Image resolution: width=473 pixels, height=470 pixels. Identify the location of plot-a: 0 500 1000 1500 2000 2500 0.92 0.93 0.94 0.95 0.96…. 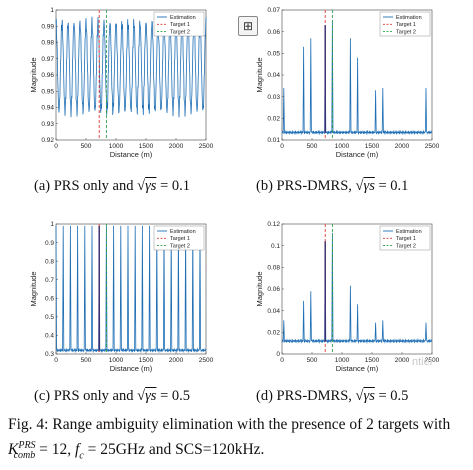
(121, 83).